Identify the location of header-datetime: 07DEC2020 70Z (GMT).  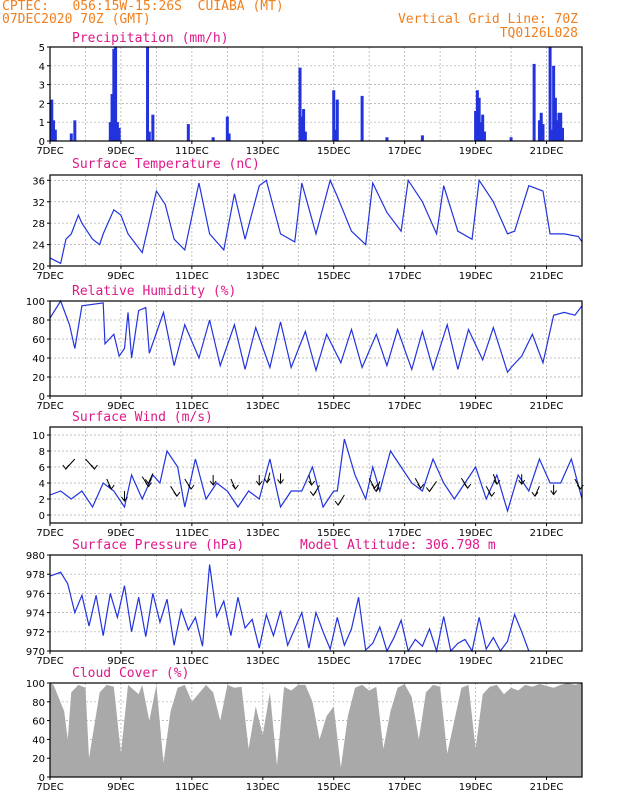
(76, 19).